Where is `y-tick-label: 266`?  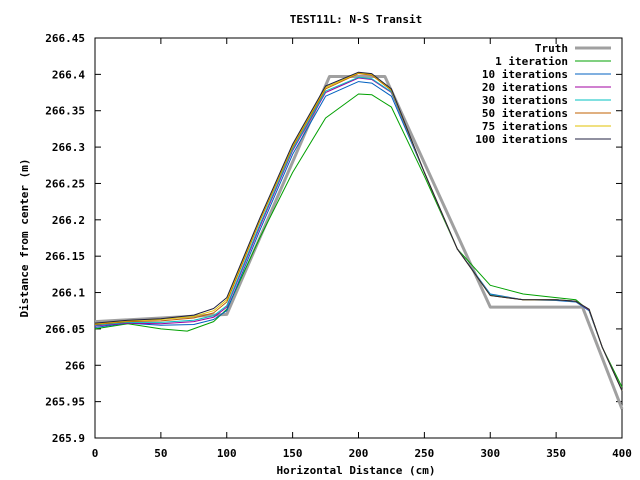 y-tick-label: 266 is located at coordinates (75, 365).